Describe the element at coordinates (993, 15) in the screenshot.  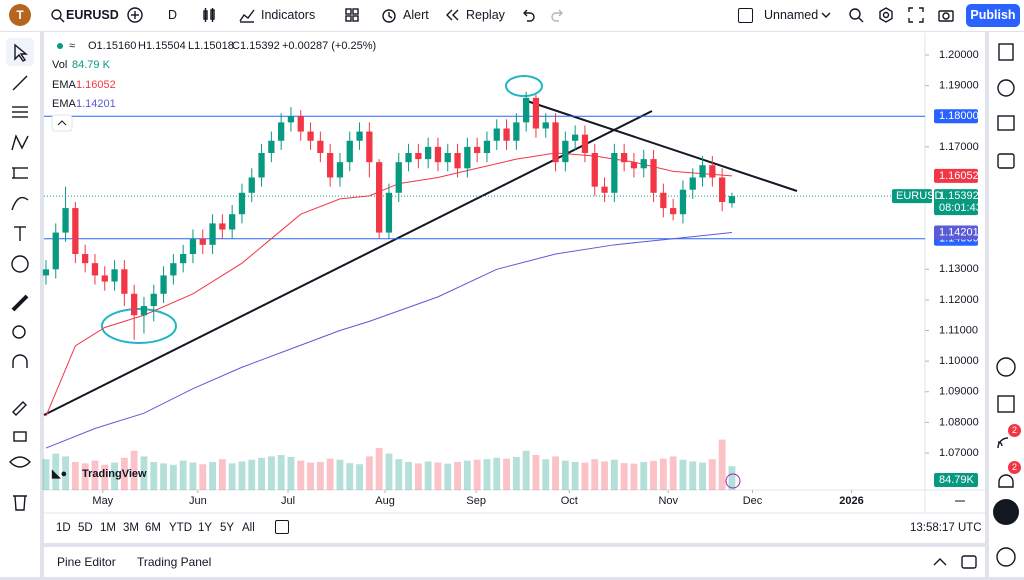
I see `publish-button: Publish` at that location.